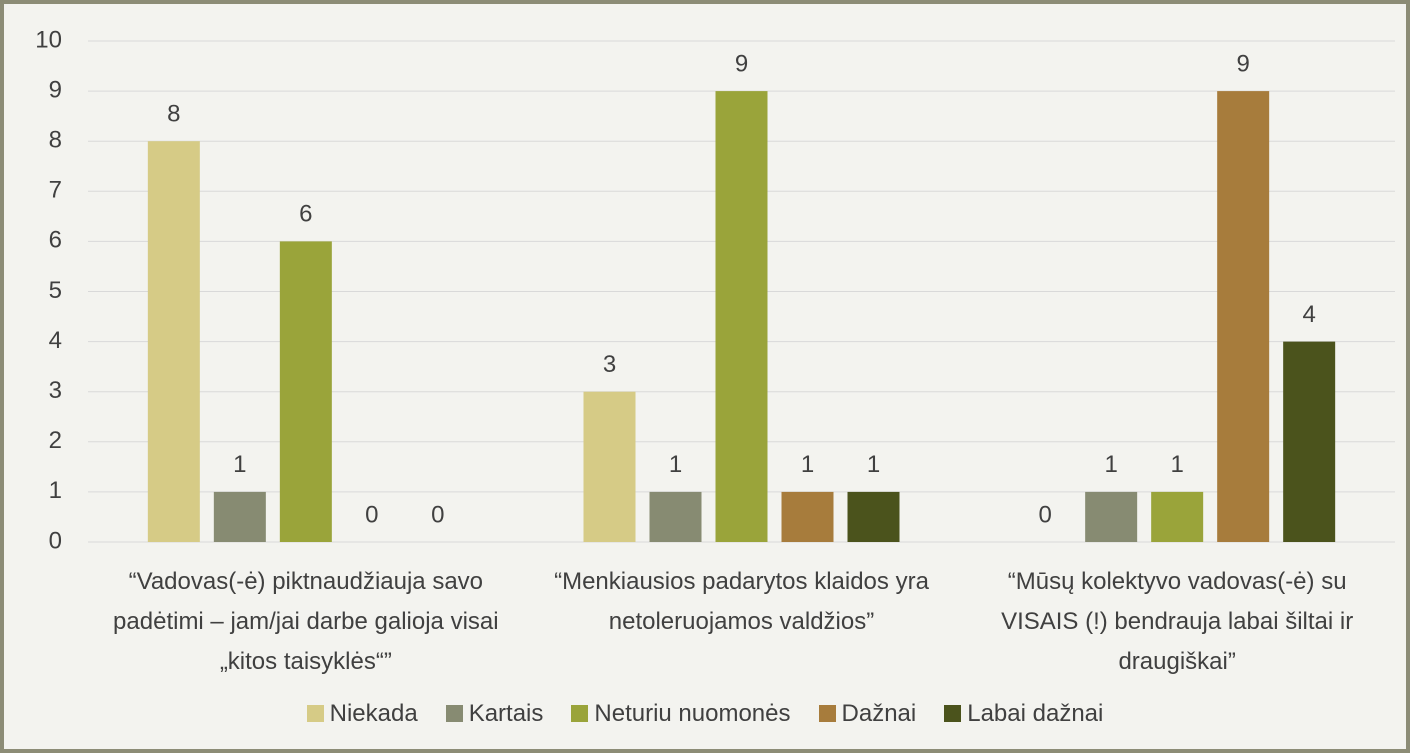 This screenshot has width=1410, height=753. I want to click on legend-item: Kartais, so click(494, 714).